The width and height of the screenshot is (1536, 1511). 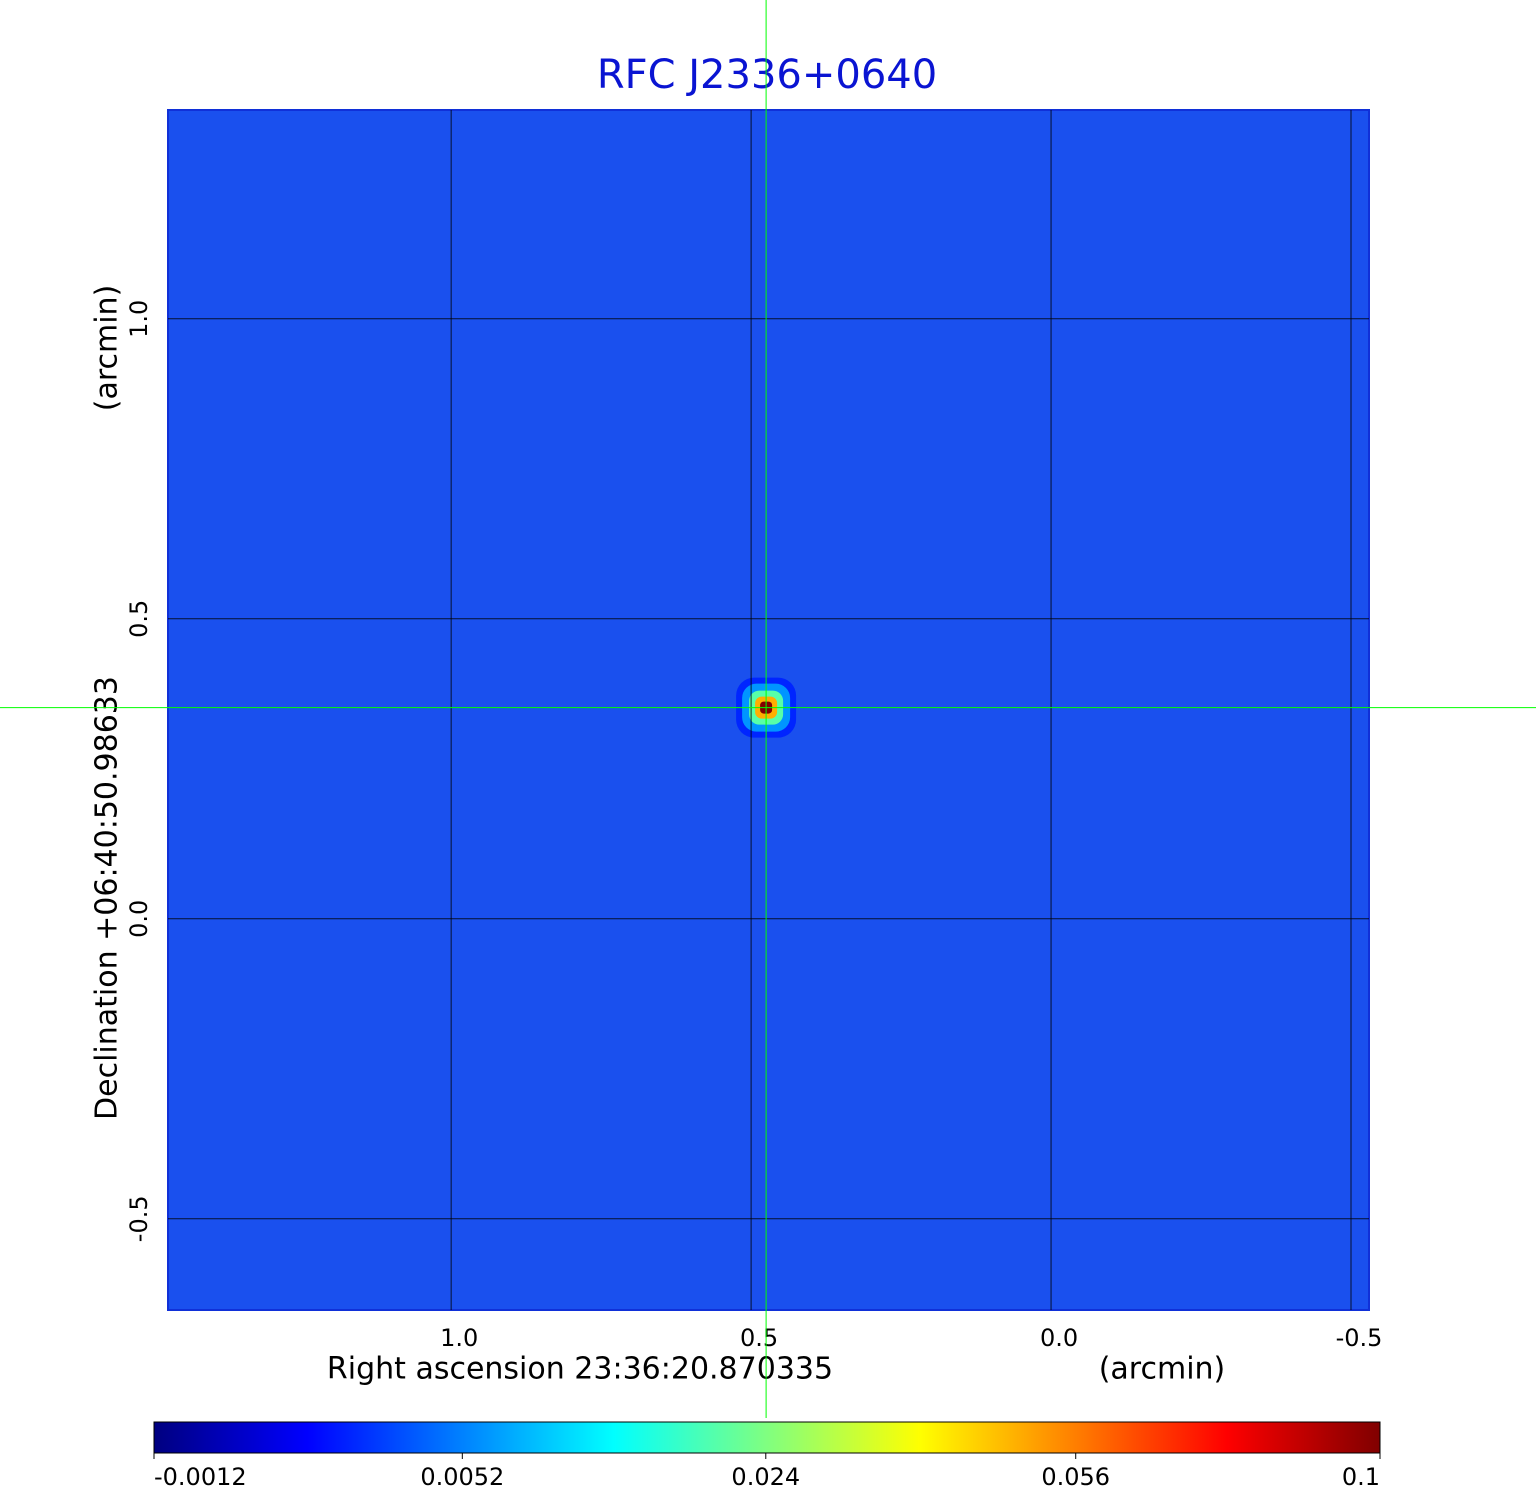 What do you see at coordinates (107, 348) in the screenshot?
I see `y-axis-unit: (arcmin)` at bounding box center [107, 348].